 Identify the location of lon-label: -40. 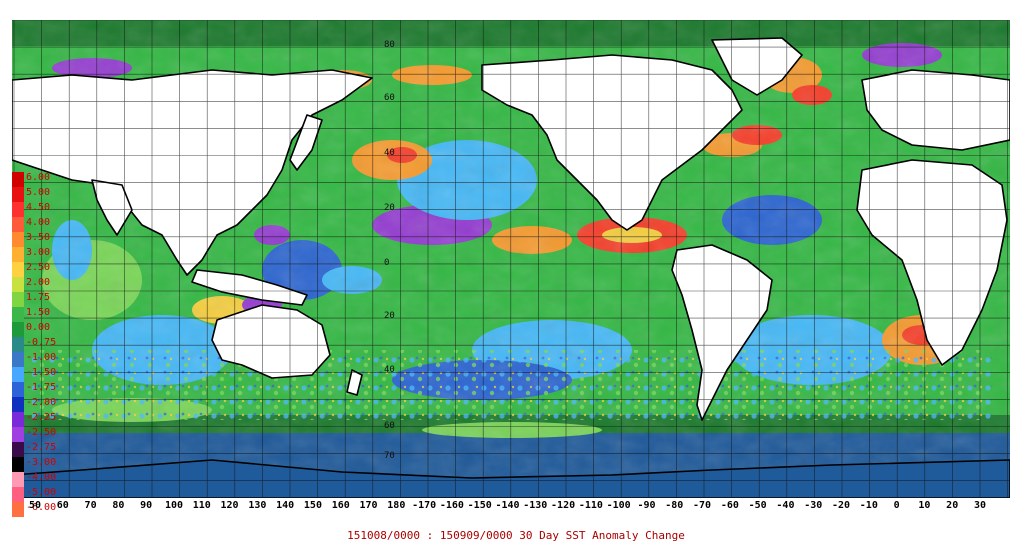
(785, 505).